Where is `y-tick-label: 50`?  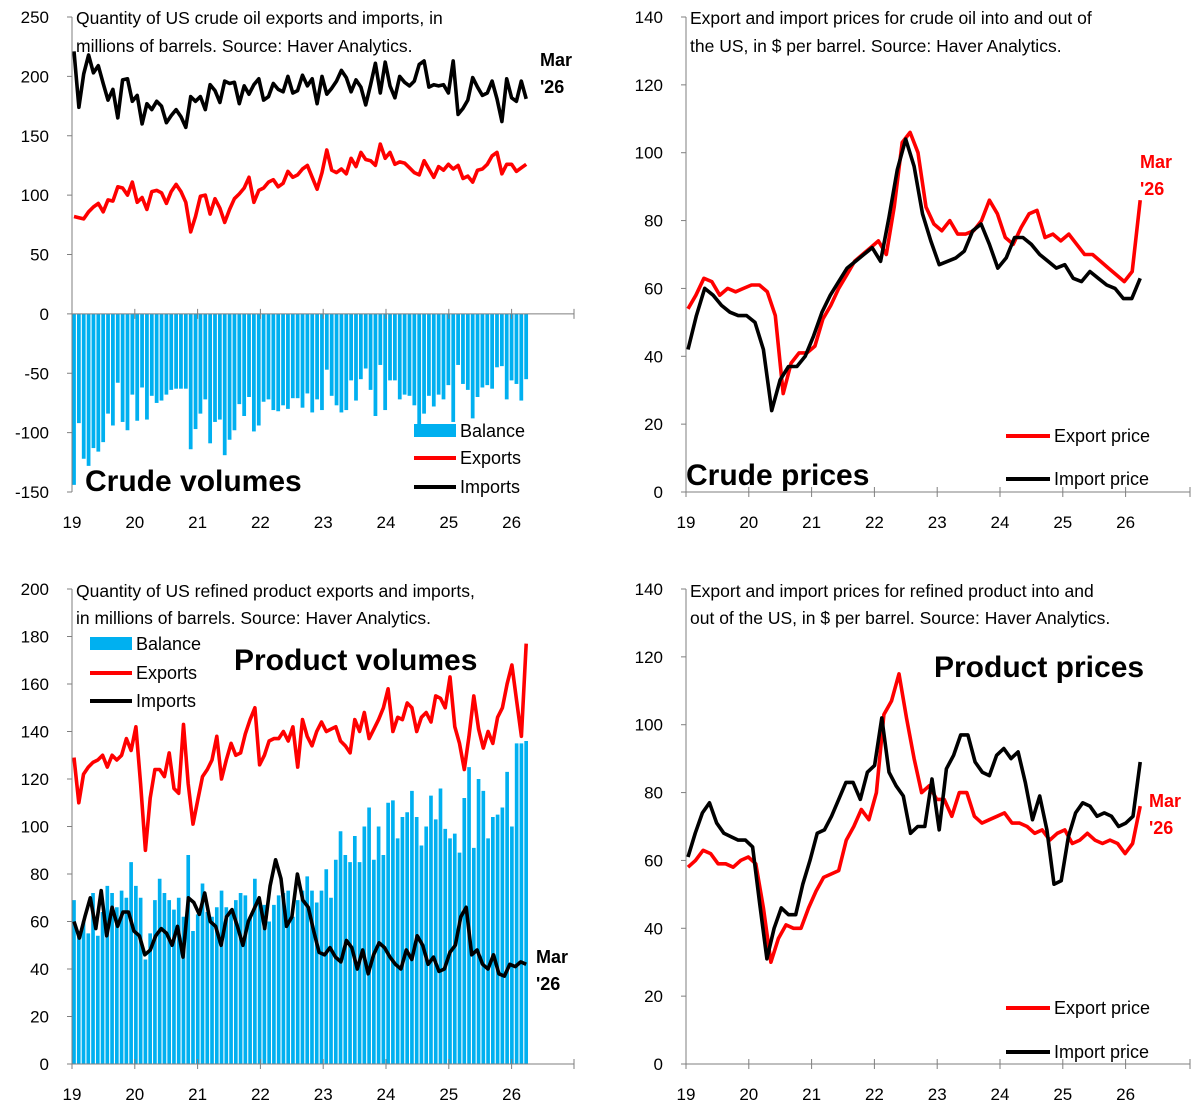
y-tick-label: 50 is located at coordinates (39, 255).